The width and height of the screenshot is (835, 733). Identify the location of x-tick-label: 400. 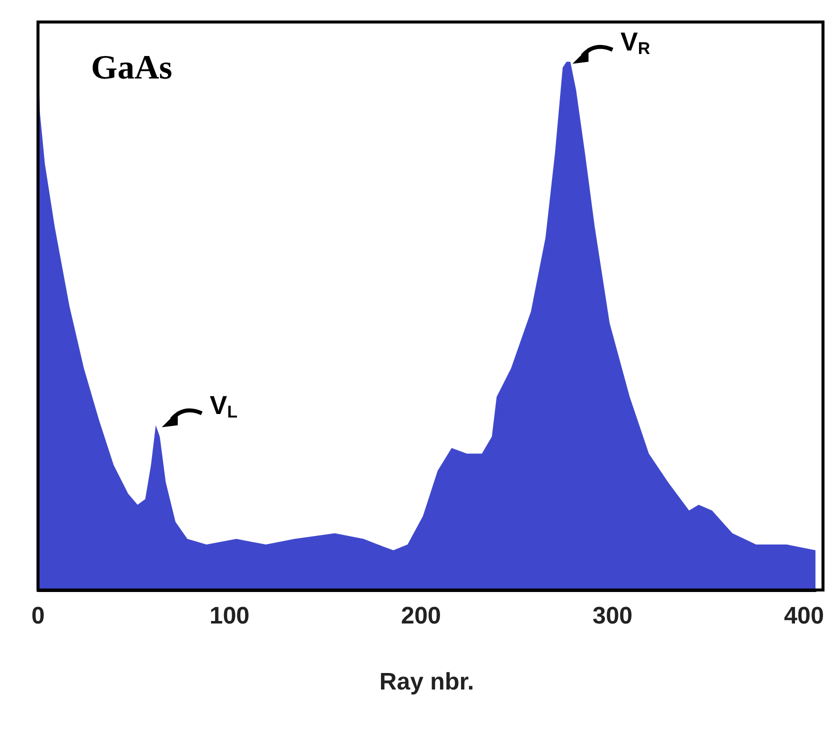
(804, 616).